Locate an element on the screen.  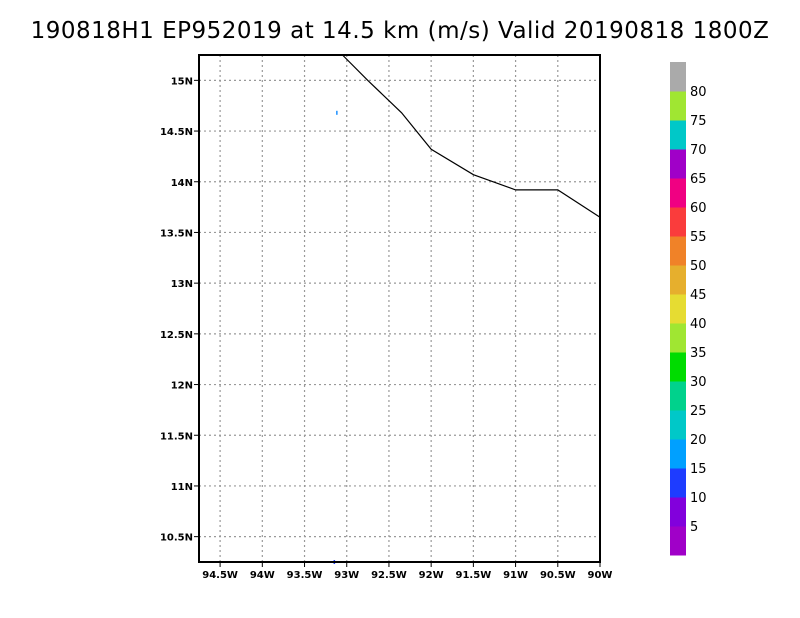
colorbar-label: 10 is located at coordinates (698, 498).